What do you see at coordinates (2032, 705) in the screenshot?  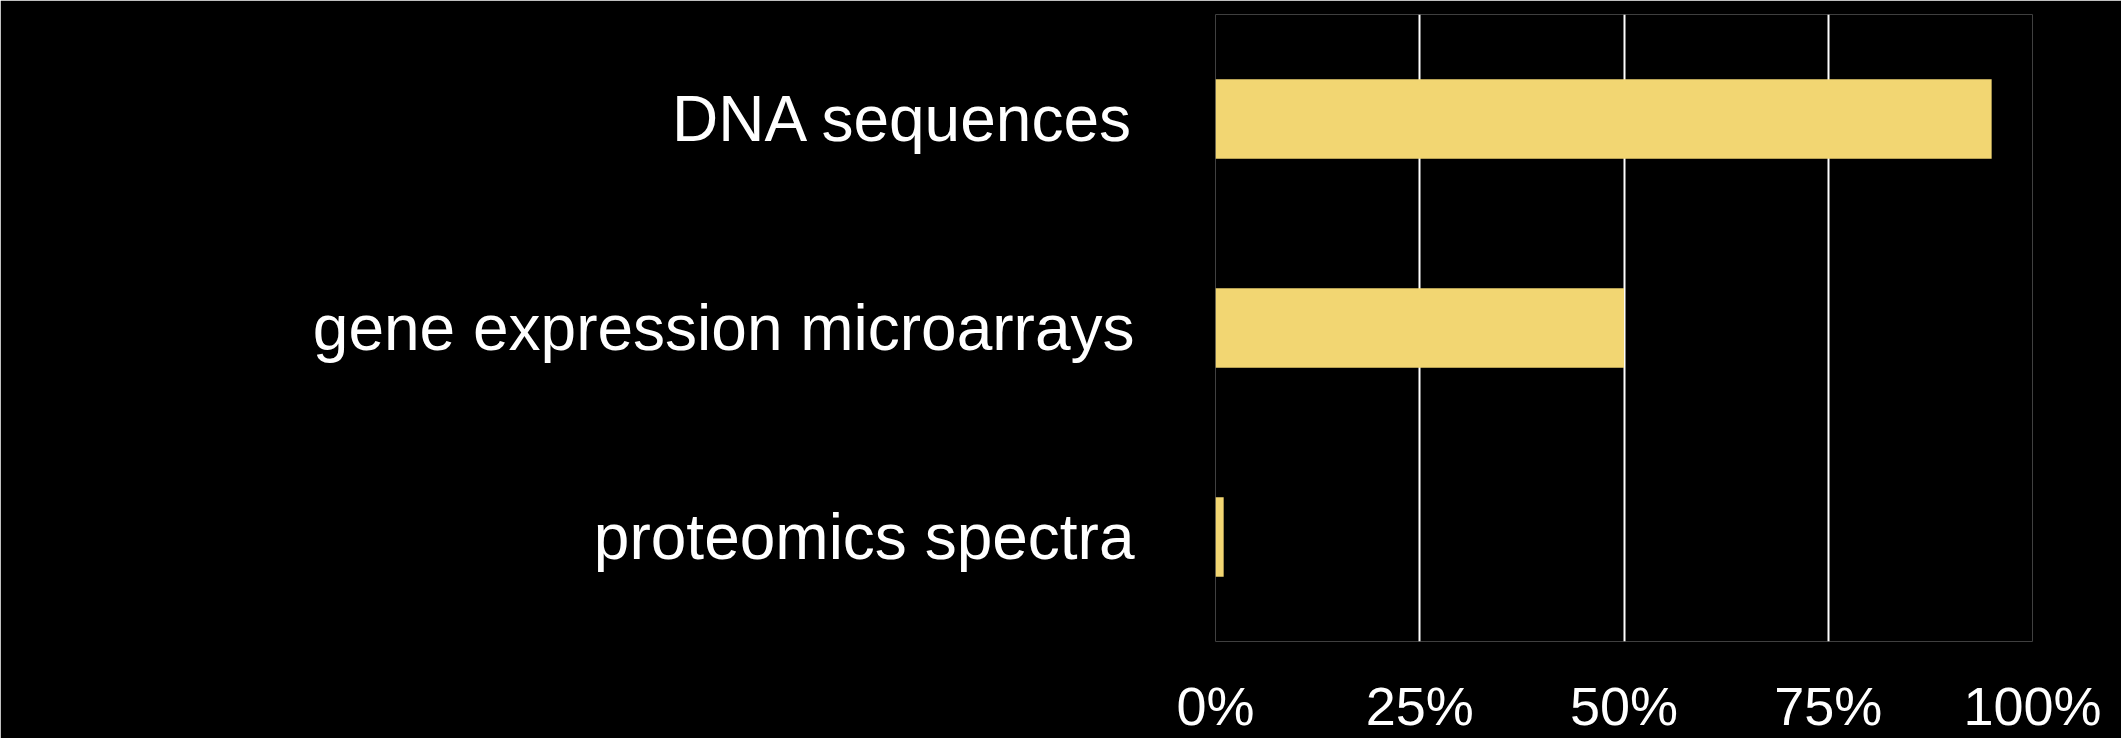 I see `x-tick-label: 100%` at bounding box center [2032, 705].